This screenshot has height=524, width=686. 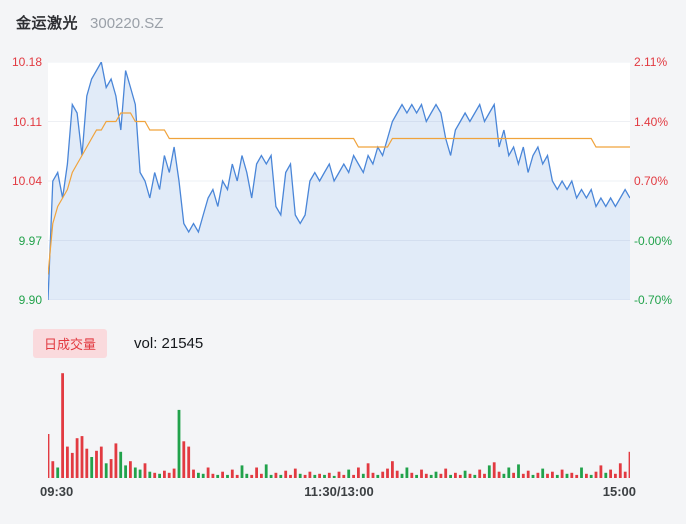 What do you see at coordinates (118, 343) in the screenshot?
I see `volume-legend-row: 日成交量 vol: 21545` at bounding box center [118, 343].